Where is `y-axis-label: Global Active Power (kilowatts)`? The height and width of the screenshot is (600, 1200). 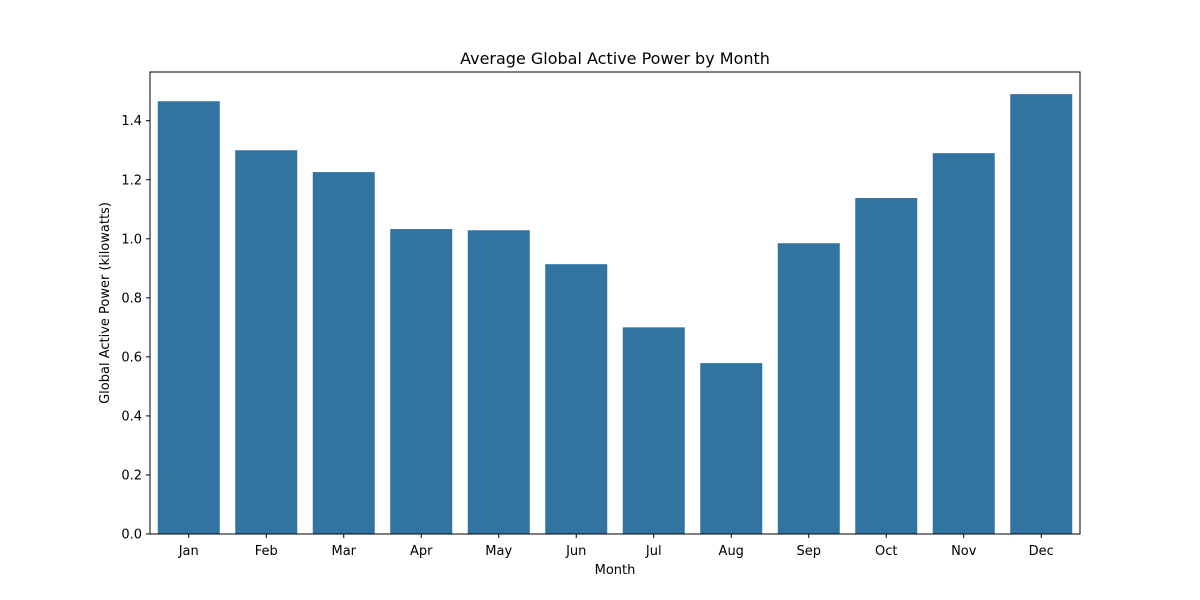
y-axis-label: Global Active Power (kilowatts) is located at coordinates (105, 303).